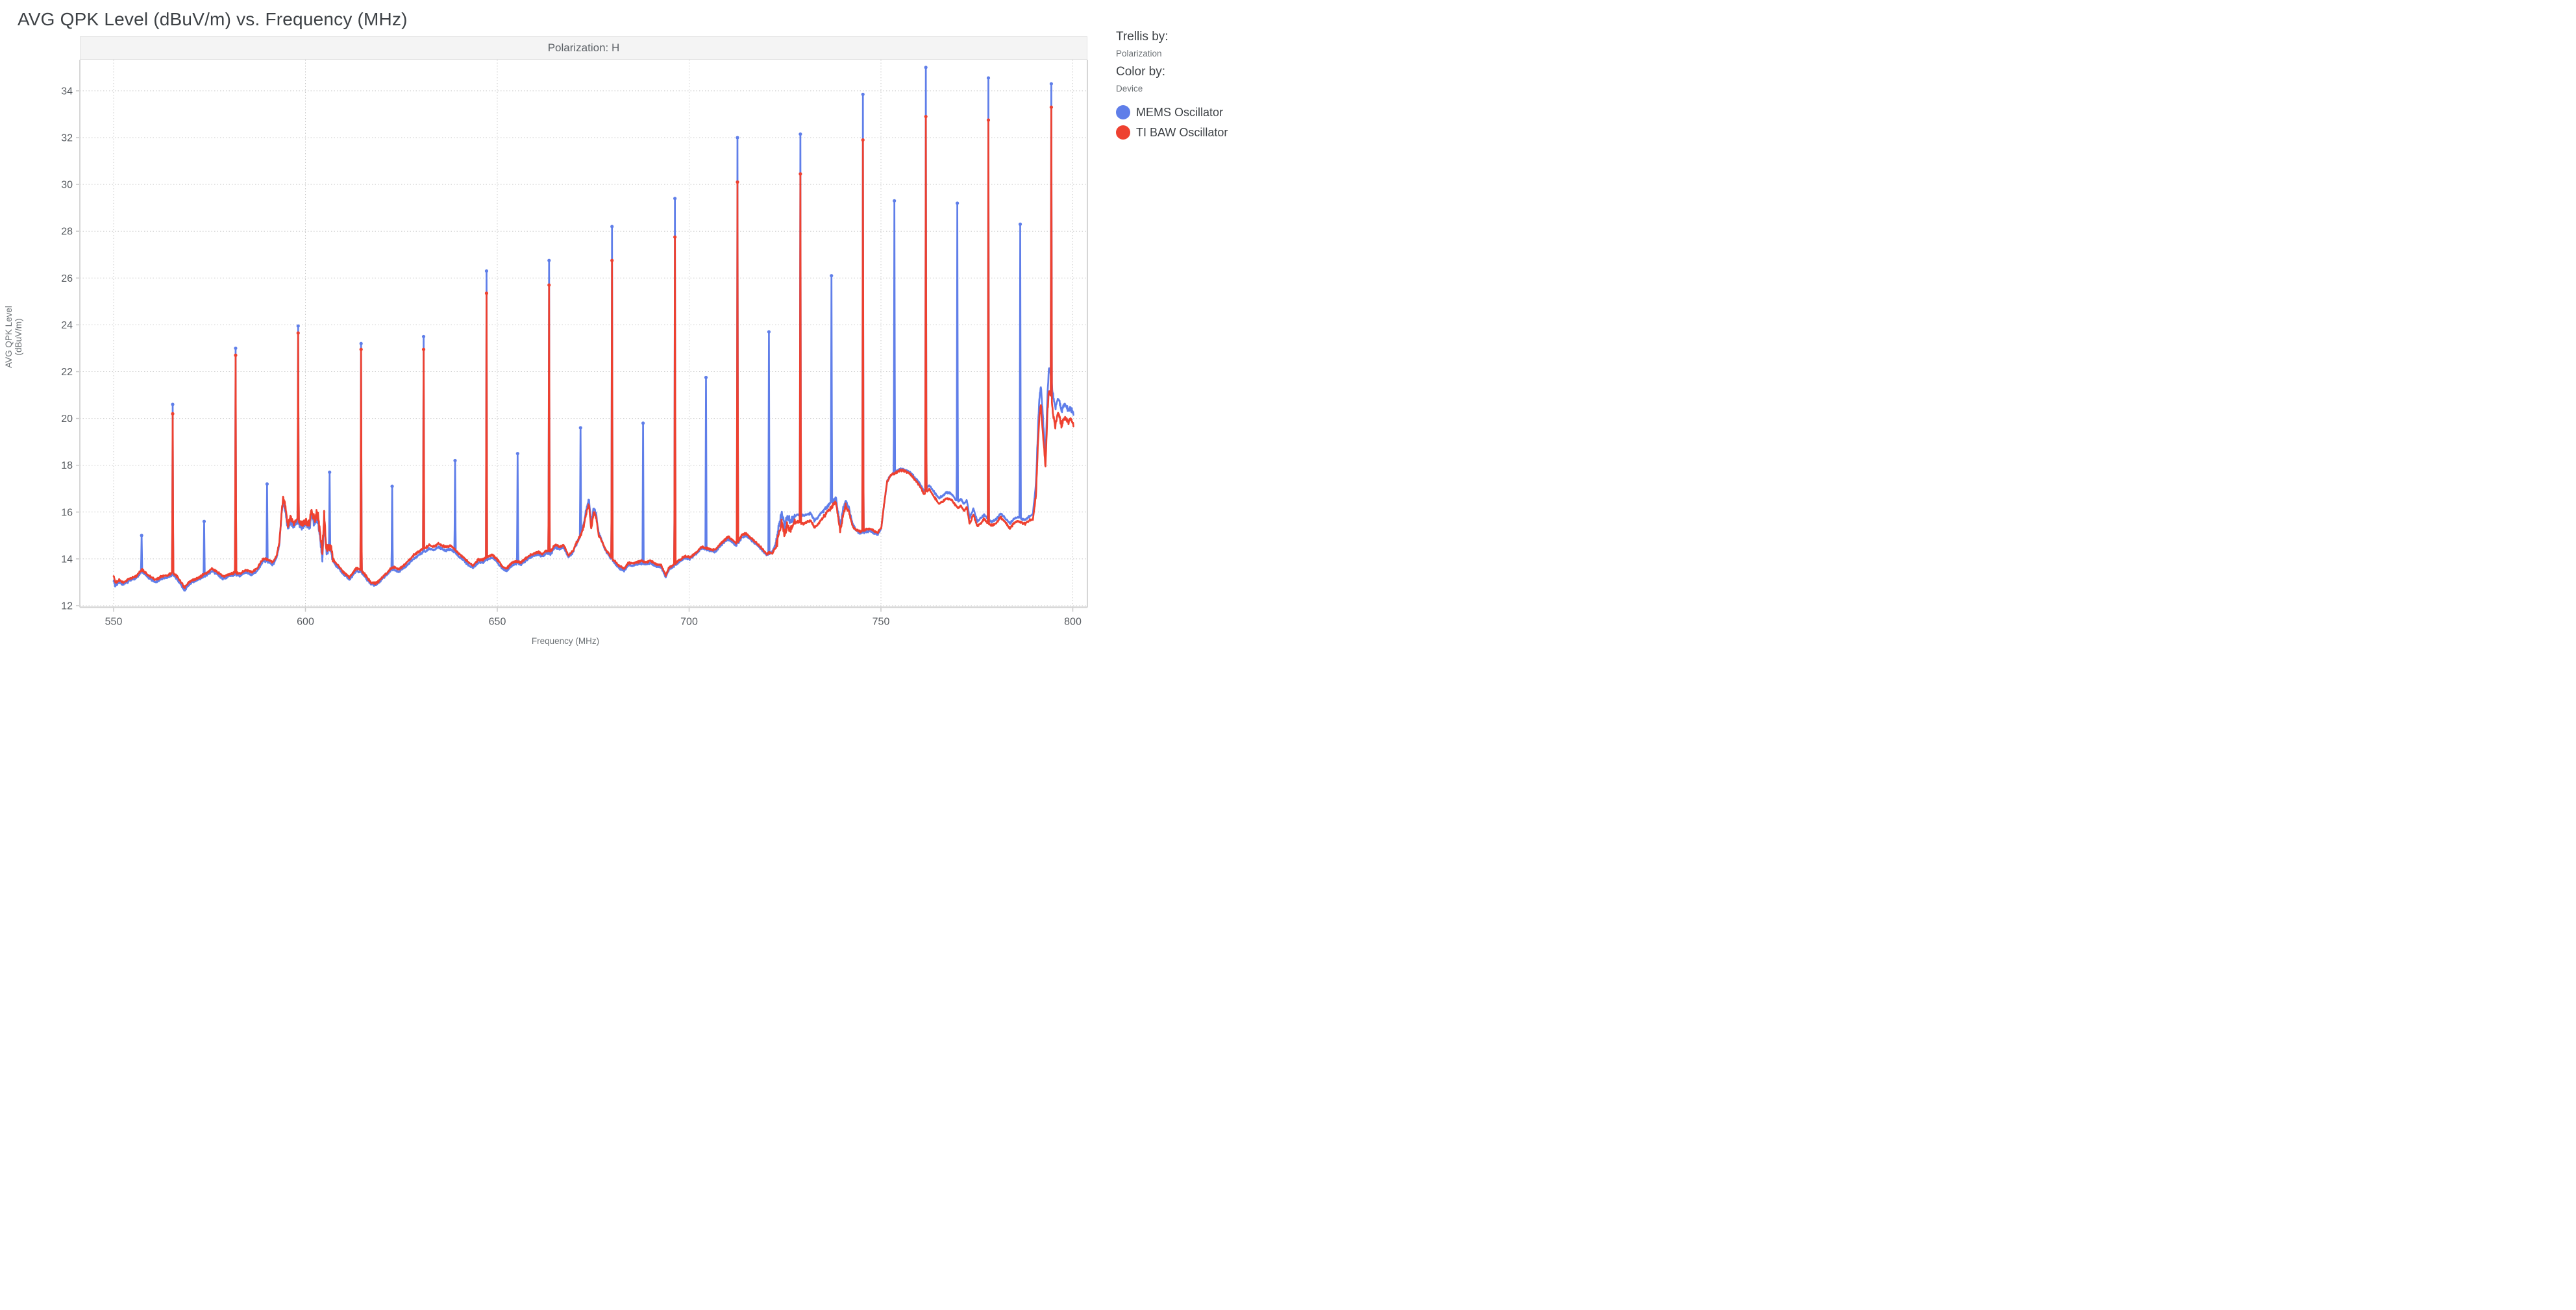 The height and width of the screenshot is (1310, 2576). What do you see at coordinates (1180, 112) in the screenshot?
I see `legend-item-label: MEMS Oscillator` at bounding box center [1180, 112].